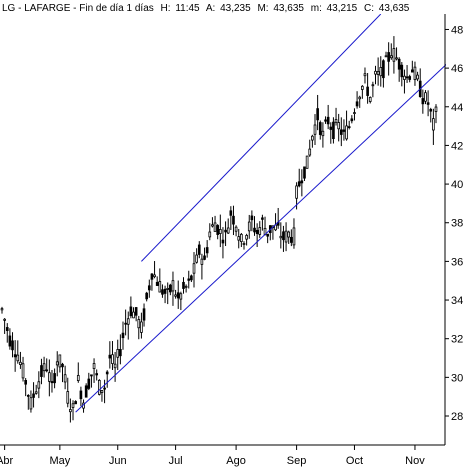 The height and width of the screenshot is (471, 469). Describe the element at coordinates (457, 185) in the screenshot. I see `y-tick-label: 40` at that location.